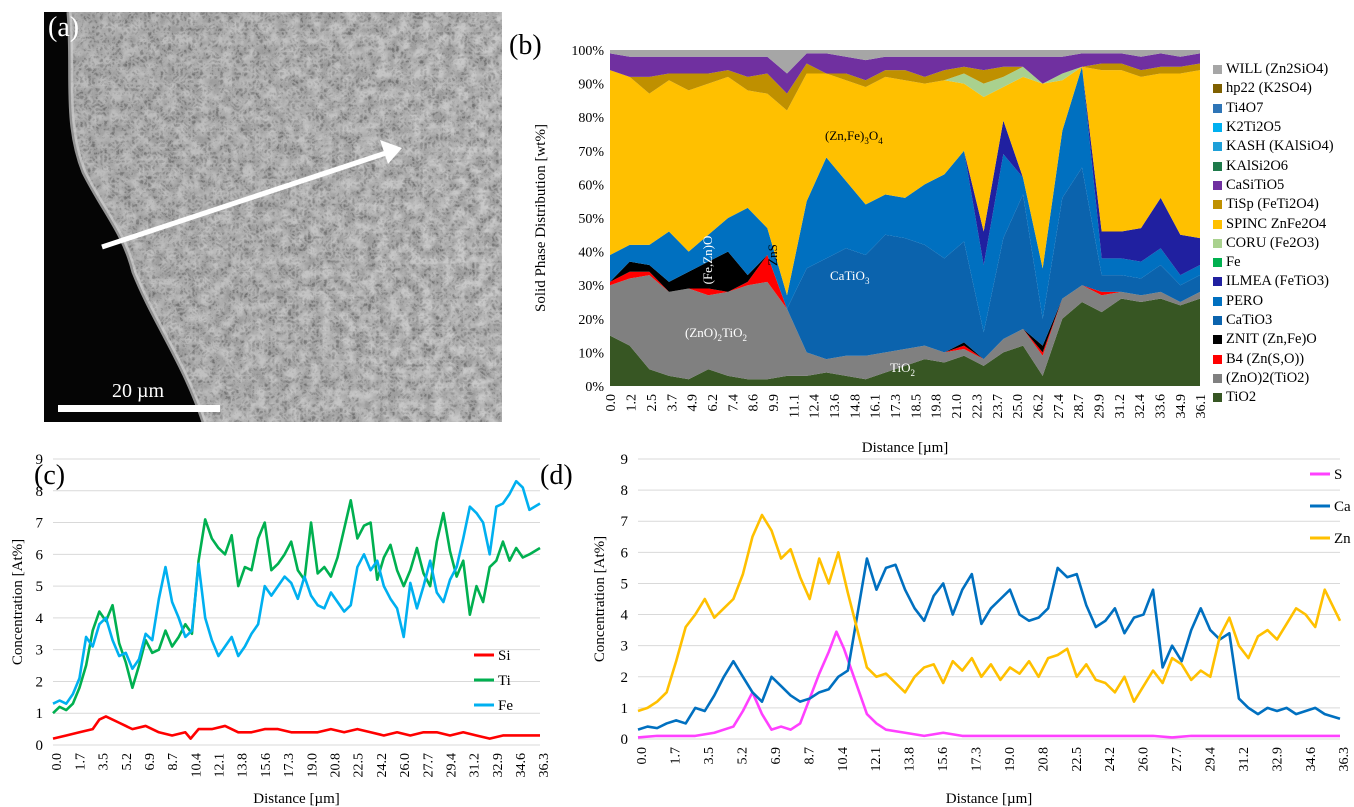 This screenshot has width=1354, height=807. What do you see at coordinates (382, 765) in the screenshot?
I see `xtick-label: 24.2` at bounding box center [382, 765].